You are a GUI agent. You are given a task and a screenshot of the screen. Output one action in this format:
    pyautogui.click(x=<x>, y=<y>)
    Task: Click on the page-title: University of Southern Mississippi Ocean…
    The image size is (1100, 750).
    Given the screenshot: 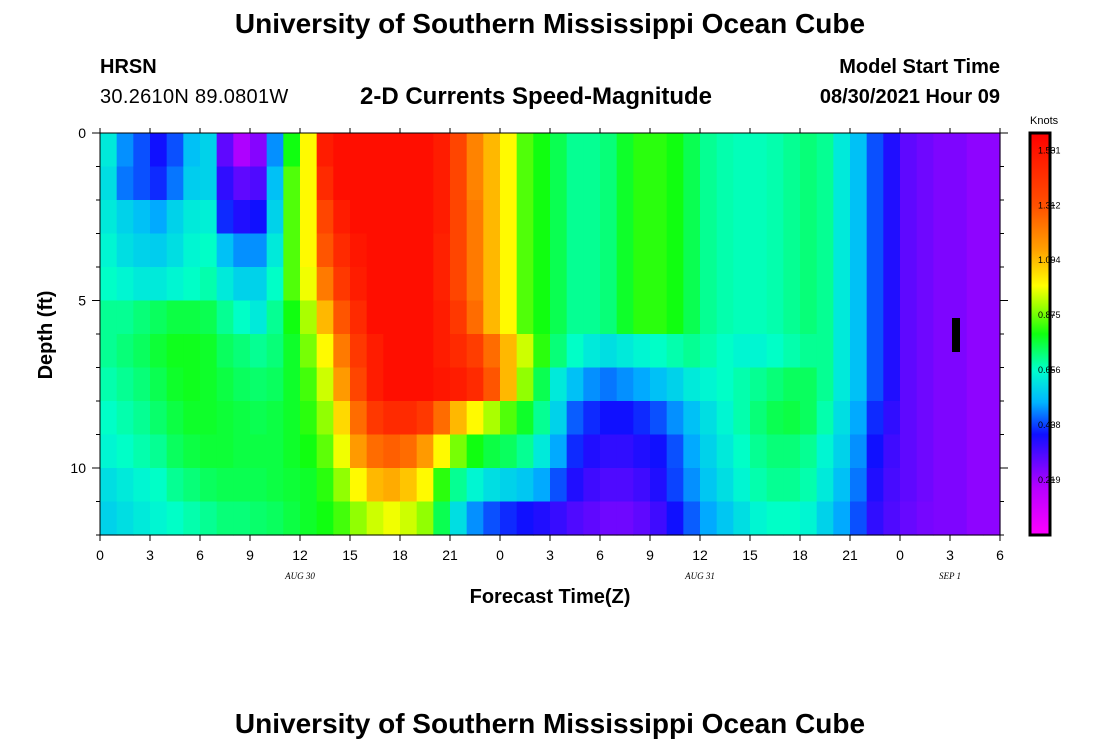 What is the action you would take?
    pyautogui.click(x=550, y=23)
    